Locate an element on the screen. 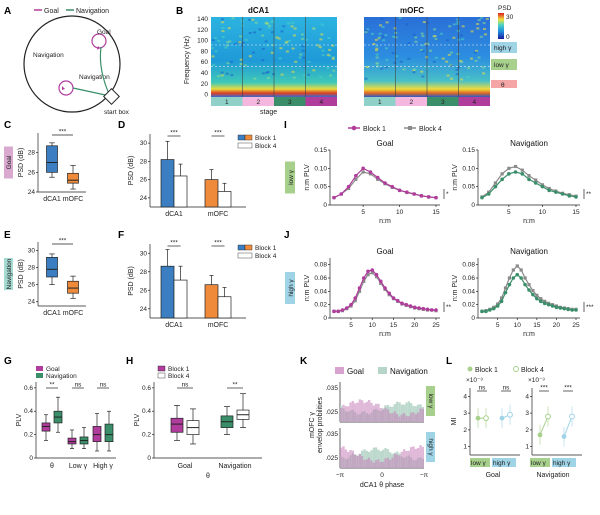 The image size is (600, 515). panel-letter-l: L is located at coordinates (449, 361).